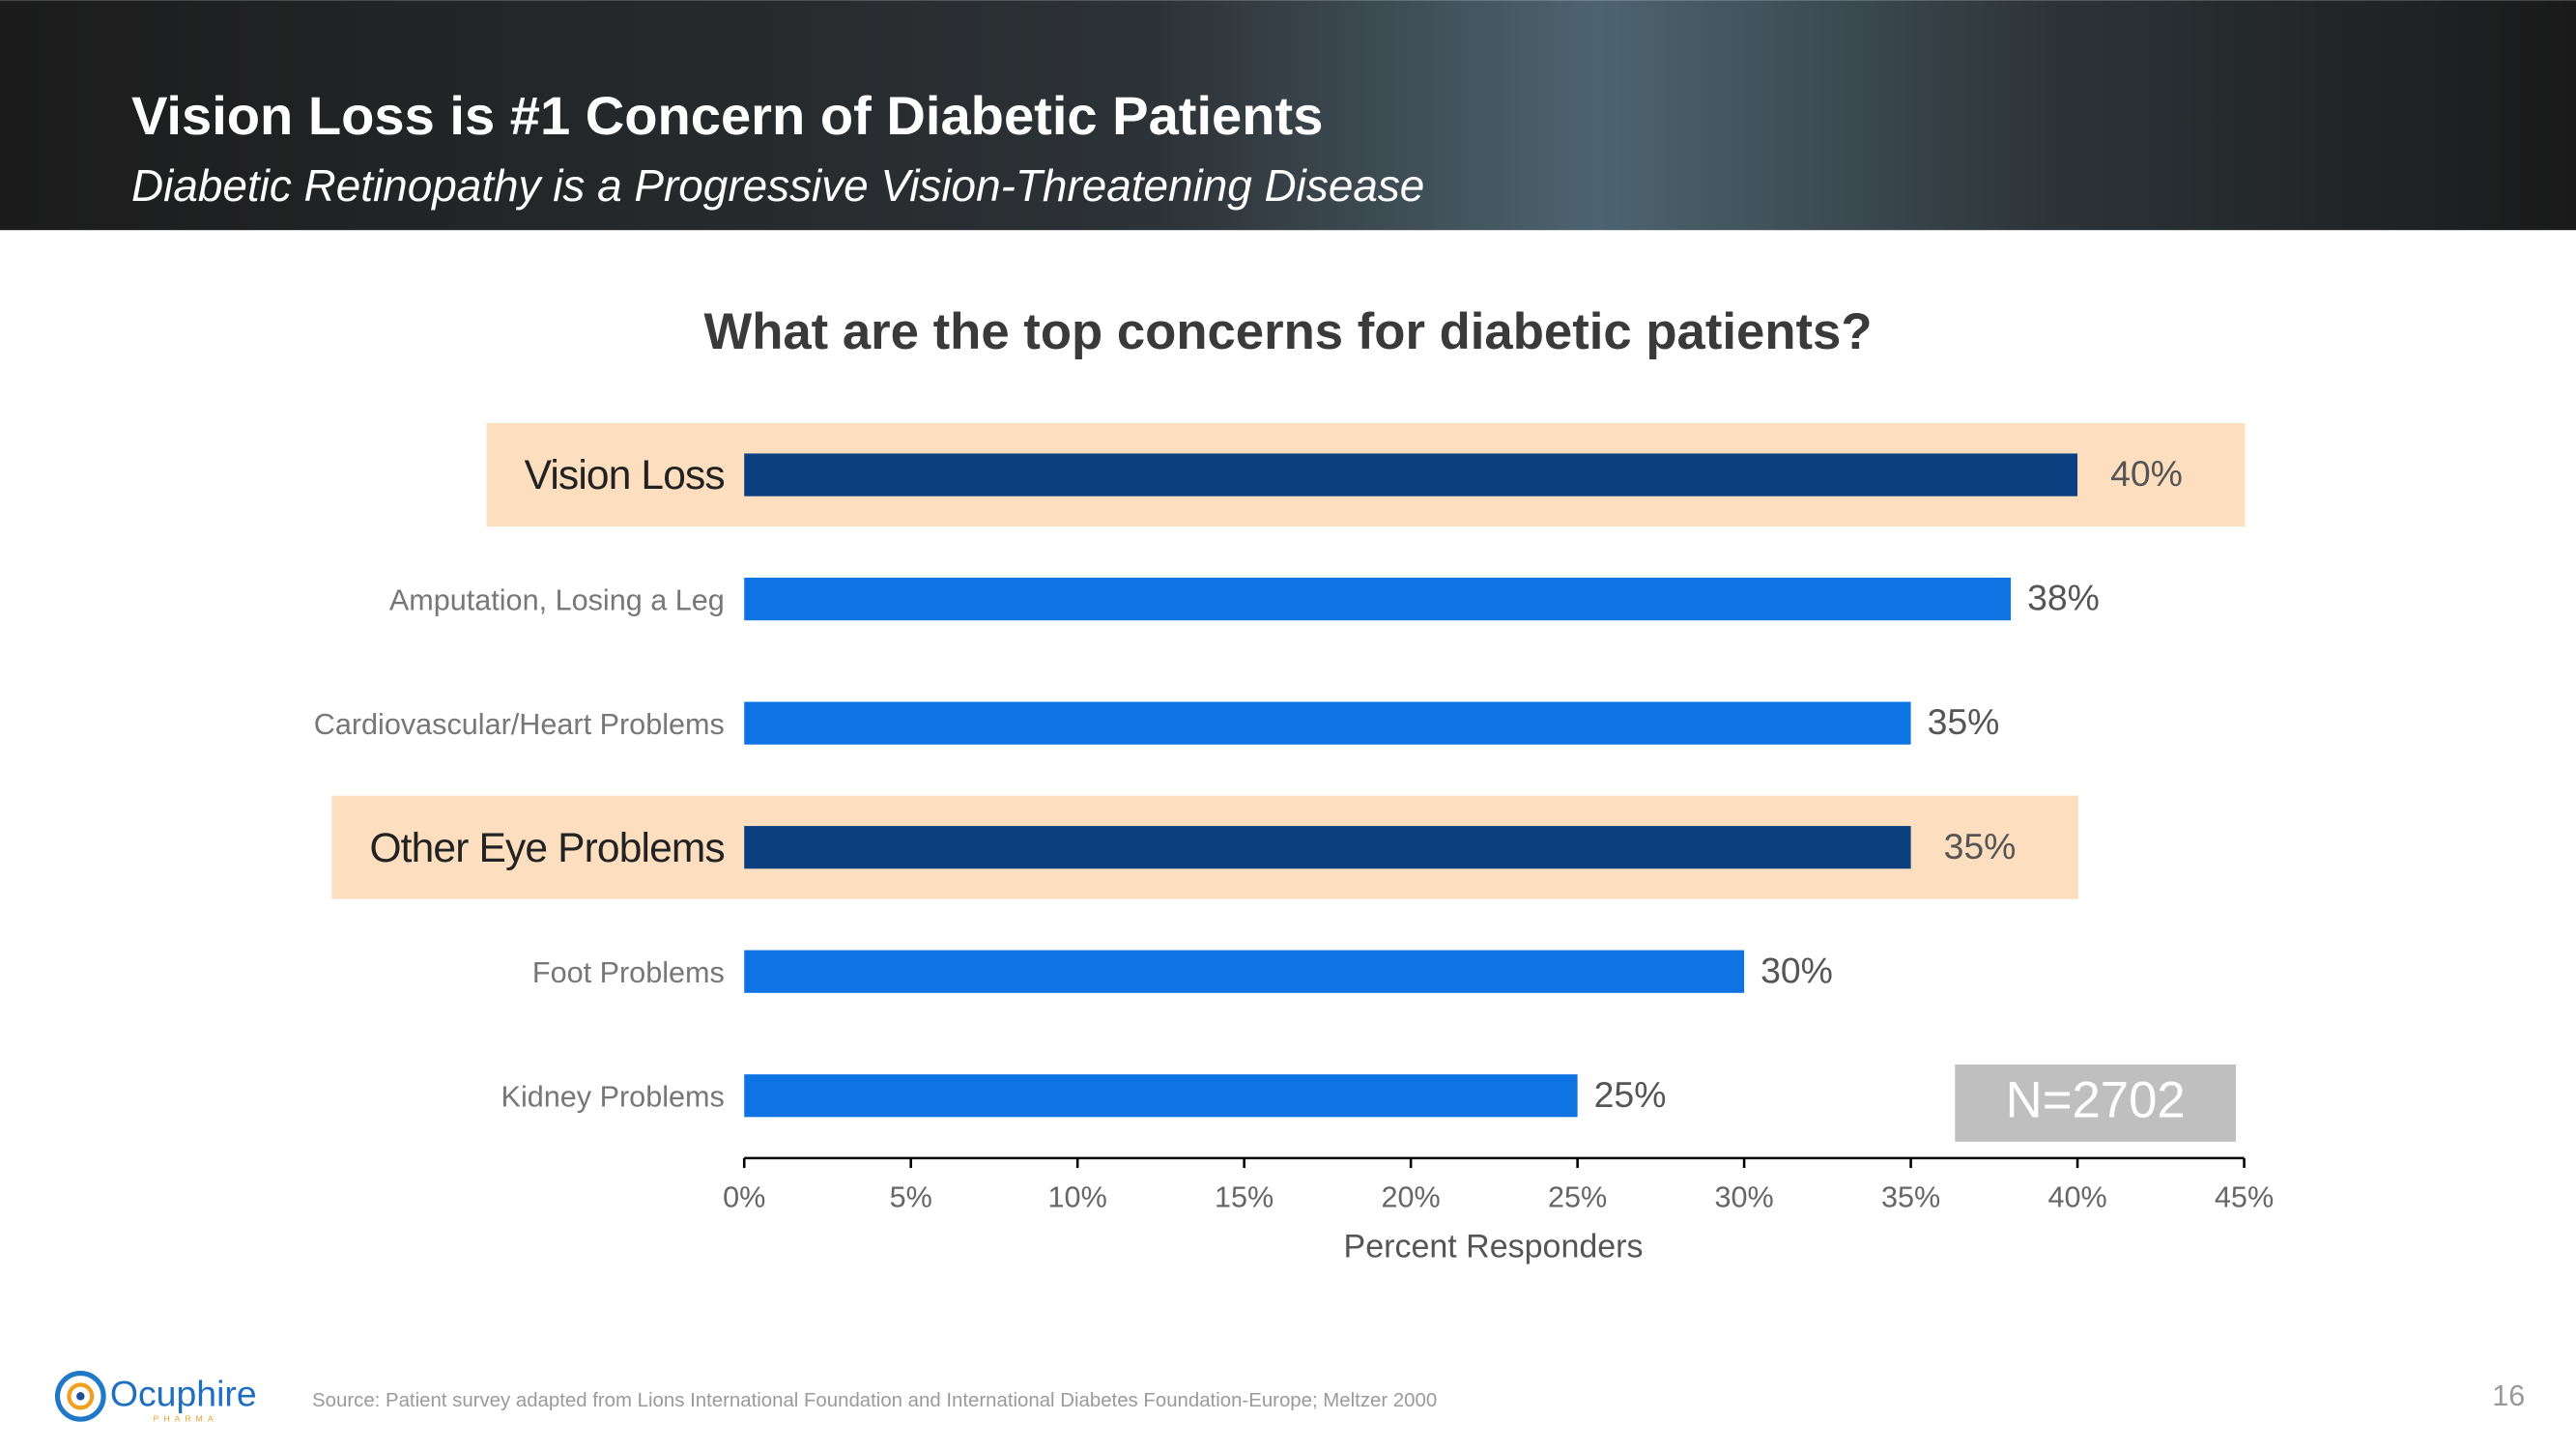 This screenshot has height=1449, width=2576. Describe the element at coordinates (2064, 598) in the screenshot. I see `value-label: 38%` at that location.